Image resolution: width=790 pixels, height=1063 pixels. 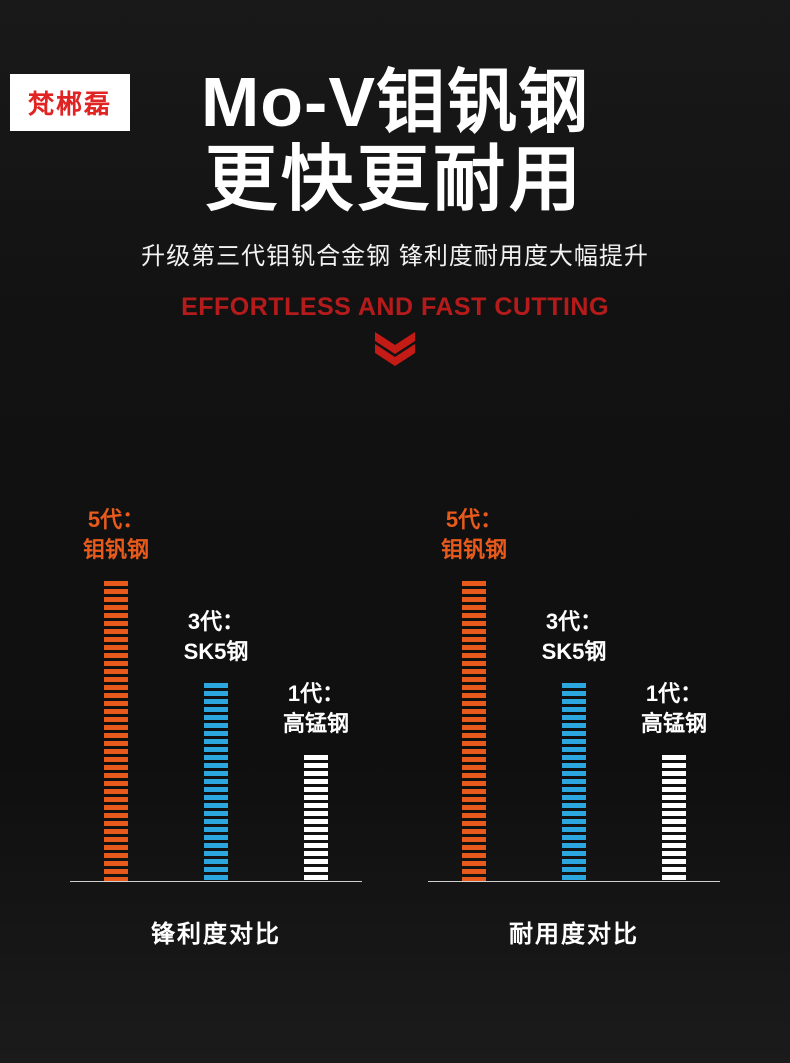 I want to click on chart-title: 耐用度对比, so click(x=574, y=935).